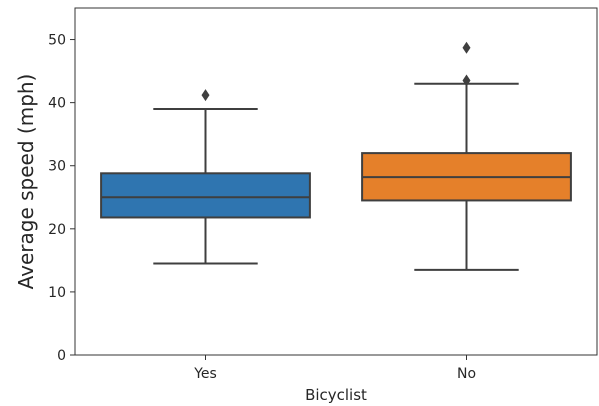 This screenshot has width=599, height=406. Describe the element at coordinates (57, 230) in the screenshot. I see `y-tick-label: 20` at that location.